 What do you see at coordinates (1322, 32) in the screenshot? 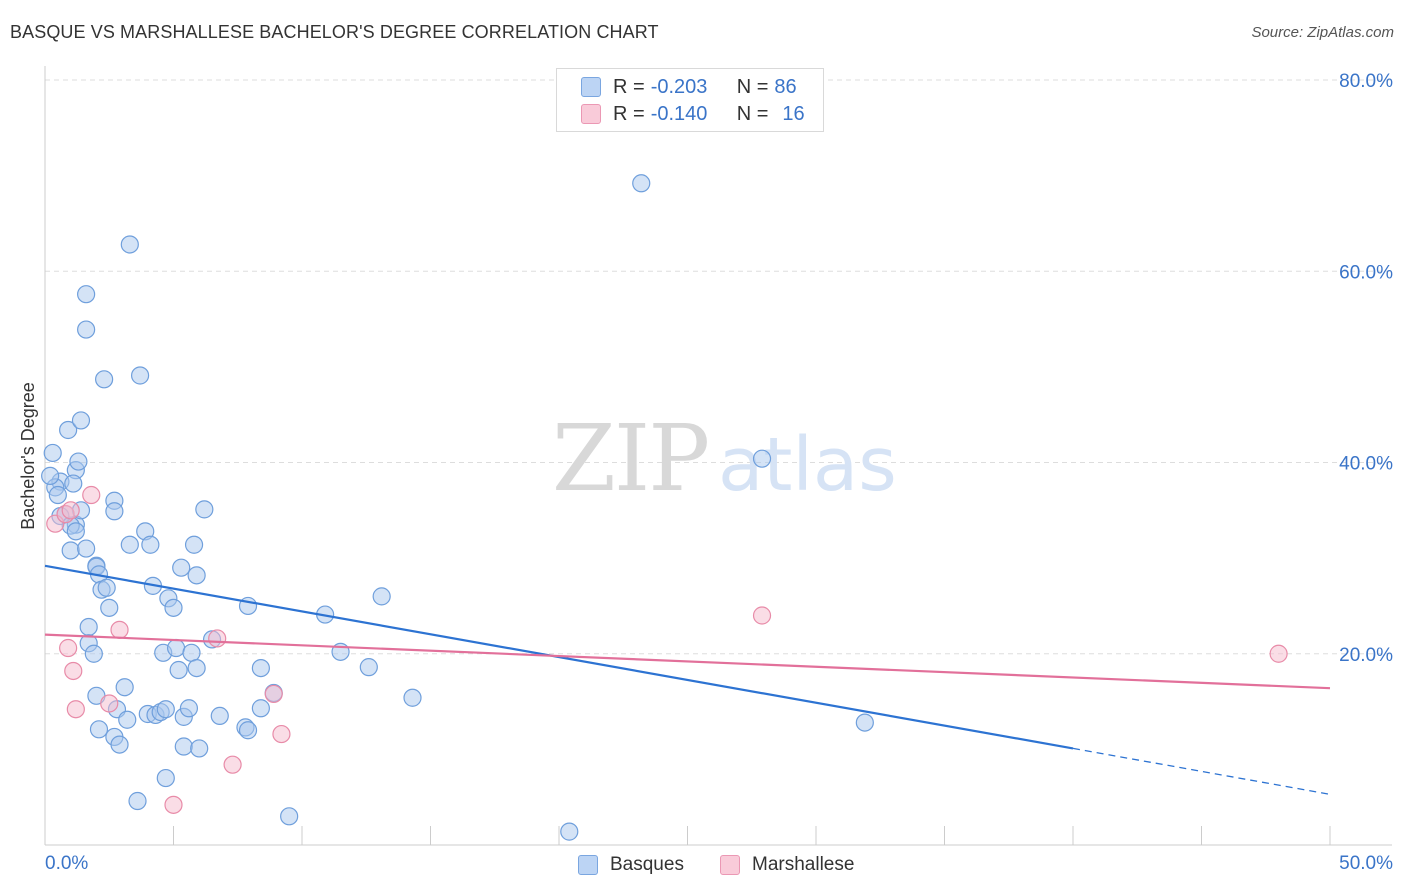
I see `source-label: Source: ZipAtlas.com` at bounding box center [1322, 32].